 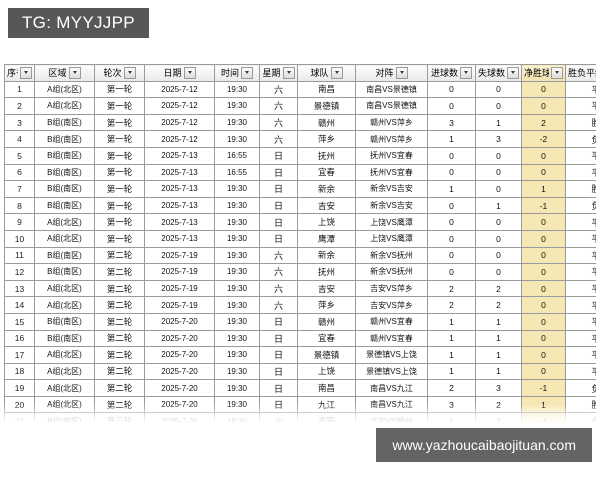 I want to click on cell-fixture: 赣州VS宜春, so click(x=391, y=321).